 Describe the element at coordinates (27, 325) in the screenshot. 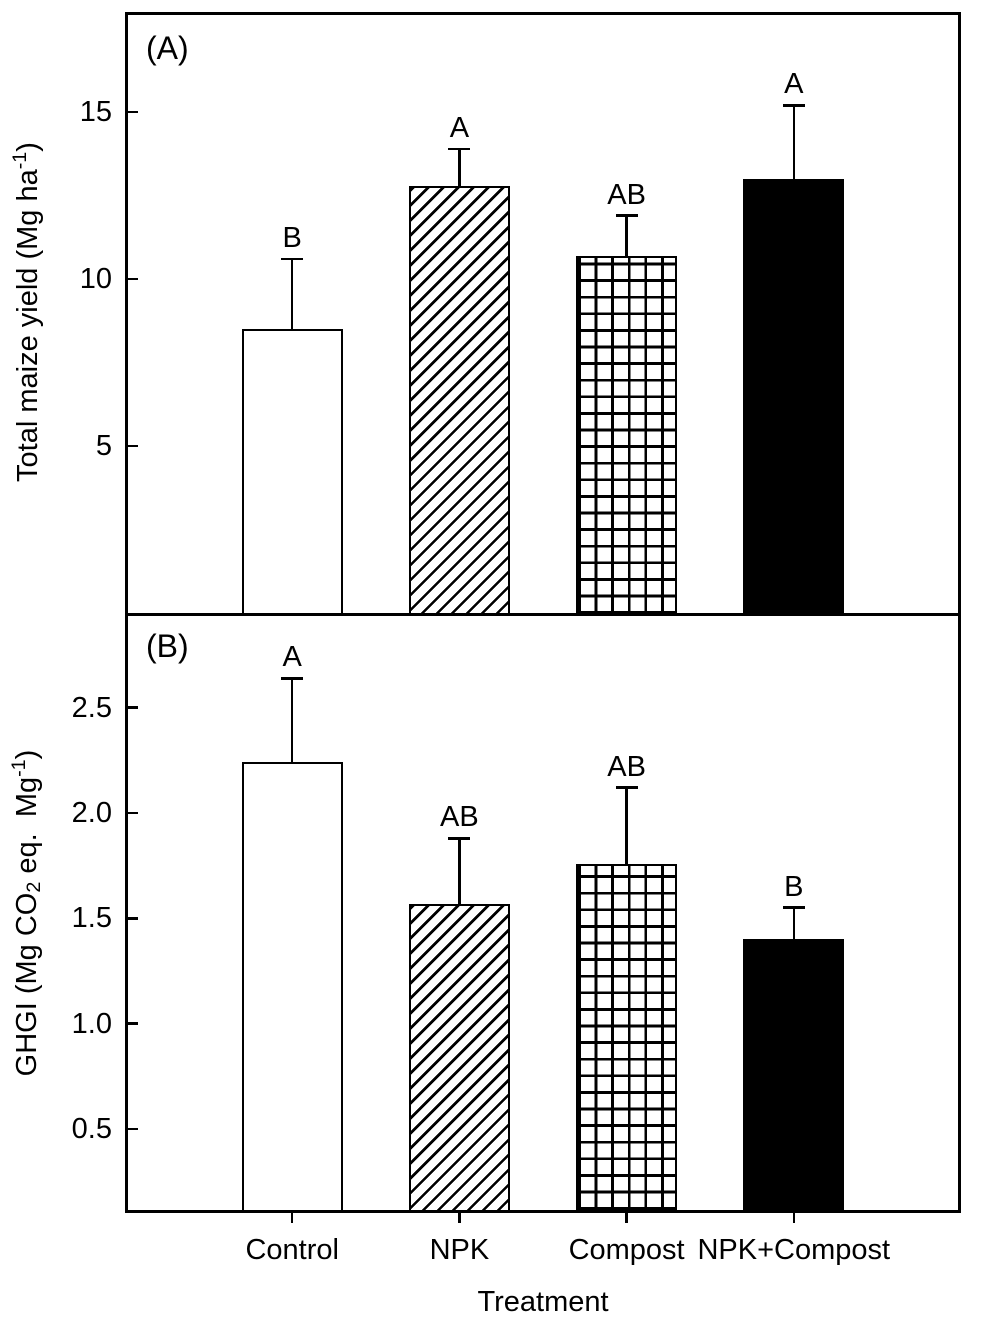

I see `y-axis-title-a-pre: Total maize yield (Mg ha` at that location.